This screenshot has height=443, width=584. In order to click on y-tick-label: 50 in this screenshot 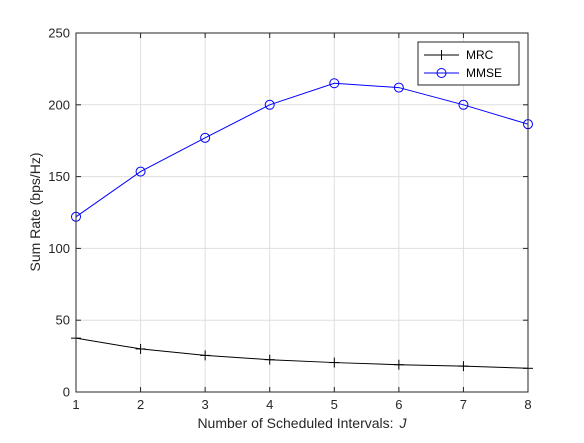, I will do `click(63, 320)`.